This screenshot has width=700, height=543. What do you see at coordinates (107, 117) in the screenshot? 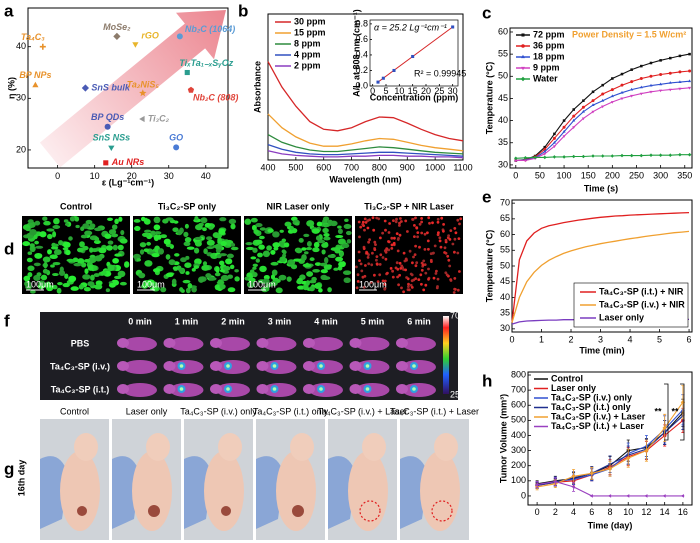
I see `point-label: BP QDs` at bounding box center [107, 117].